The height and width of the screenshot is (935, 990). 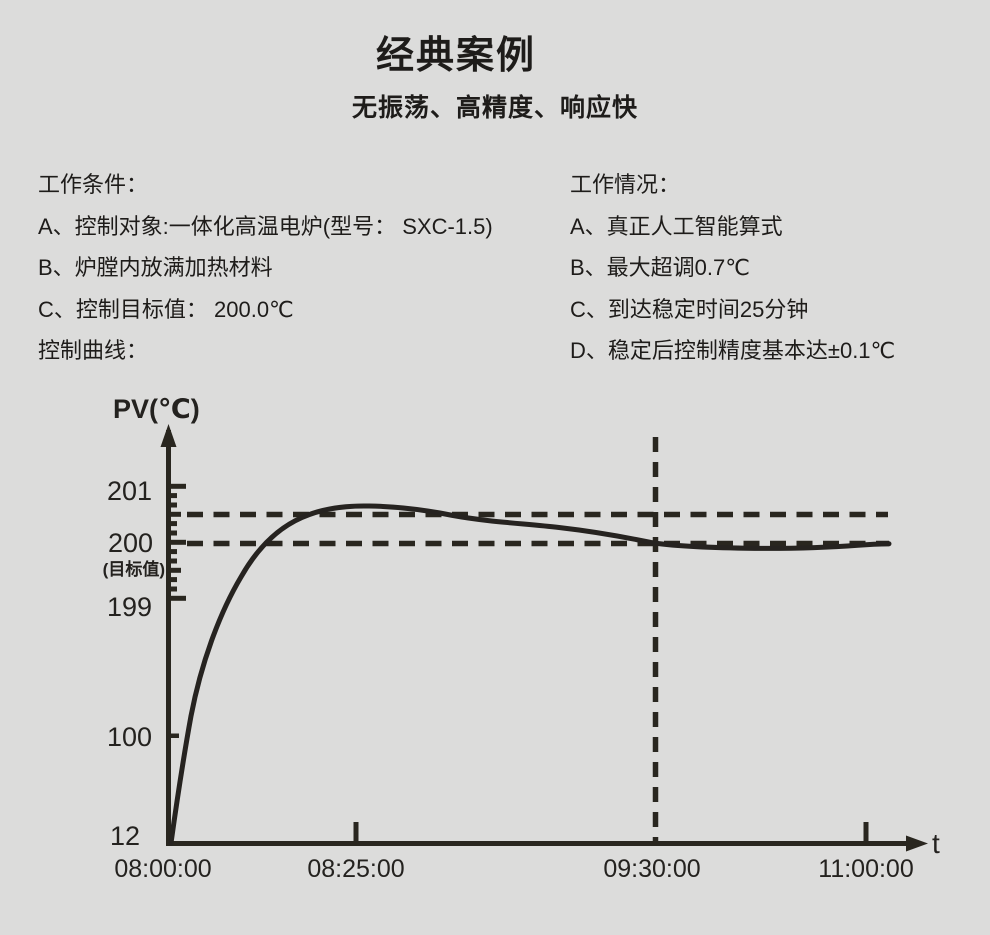 I want to click on y-axis-tick-comb, so click(x=177, y=542).